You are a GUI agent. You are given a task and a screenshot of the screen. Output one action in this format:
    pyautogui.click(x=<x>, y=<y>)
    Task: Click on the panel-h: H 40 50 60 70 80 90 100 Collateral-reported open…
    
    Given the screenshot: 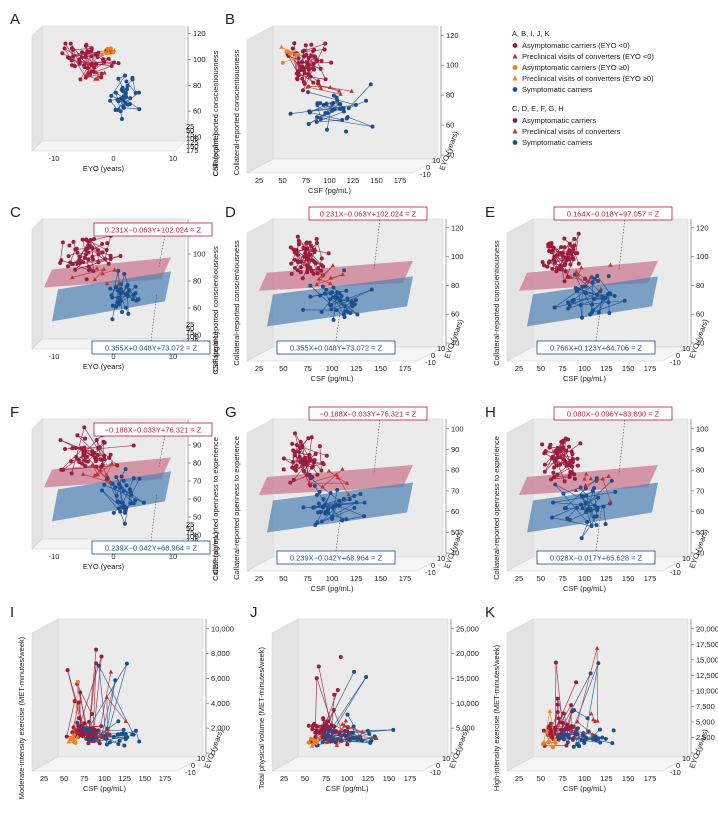 What is the action you would take?
    pyautogui.click(x=597, y=498)
    